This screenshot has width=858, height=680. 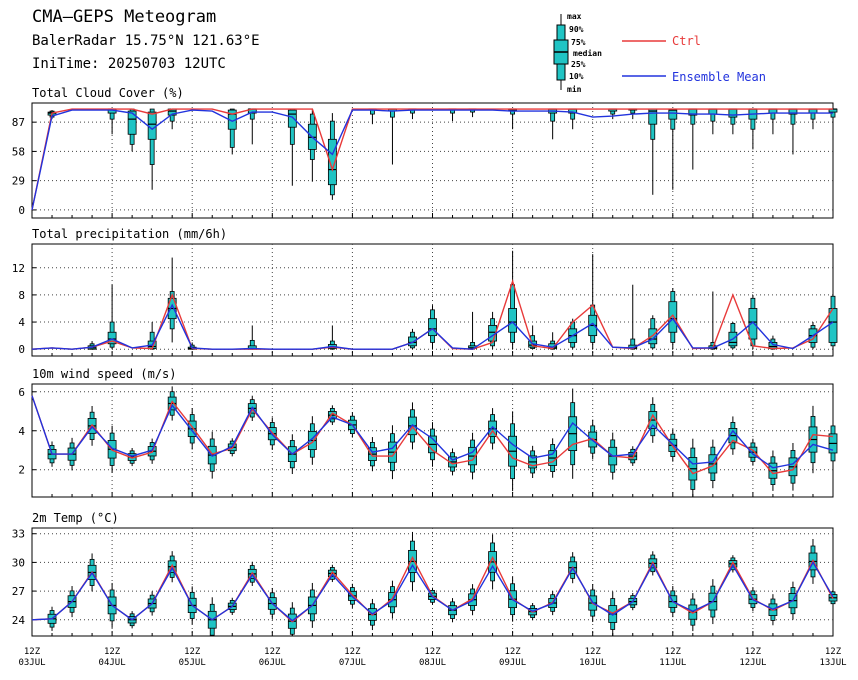 I want to click on legend-label-p90: 90%, so click(x=576, y=29).